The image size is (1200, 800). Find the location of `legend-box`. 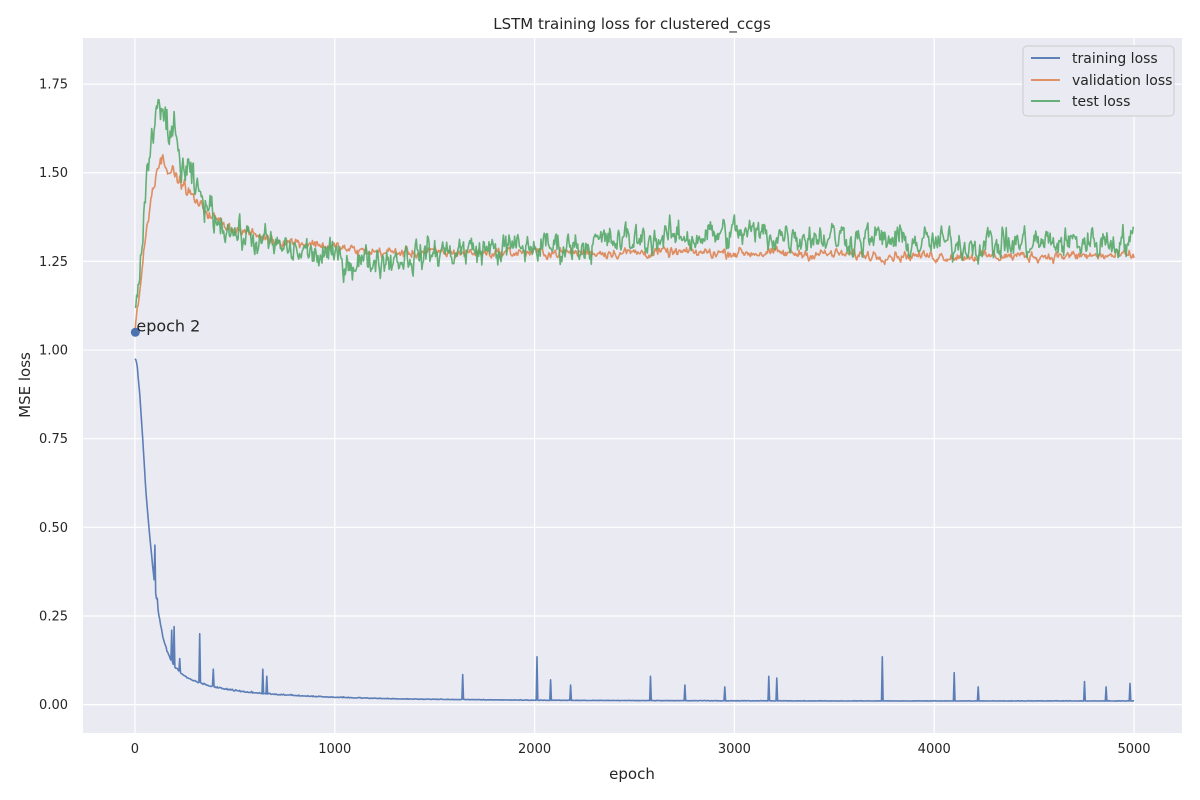

legend-box is located at coordinates (1098, 81).